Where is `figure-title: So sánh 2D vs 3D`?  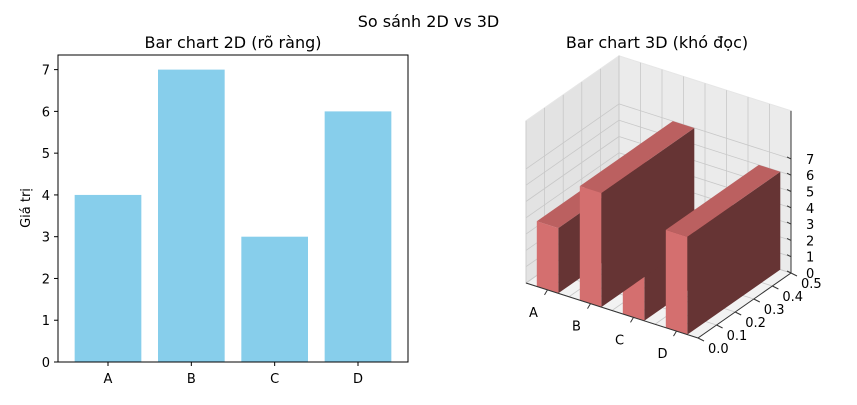
figure-title: So sánh 2D vs 3D is located at coordinates (428, 21).